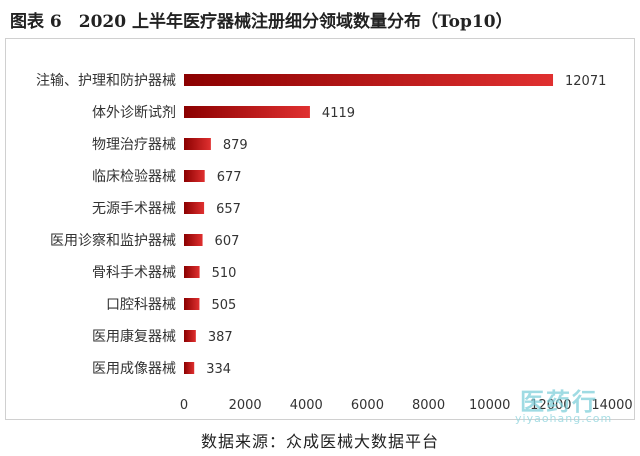  Describe the element at coordinates (489, 405) in the screenshot. I see `x-tick-label-5: 10000` at that location.